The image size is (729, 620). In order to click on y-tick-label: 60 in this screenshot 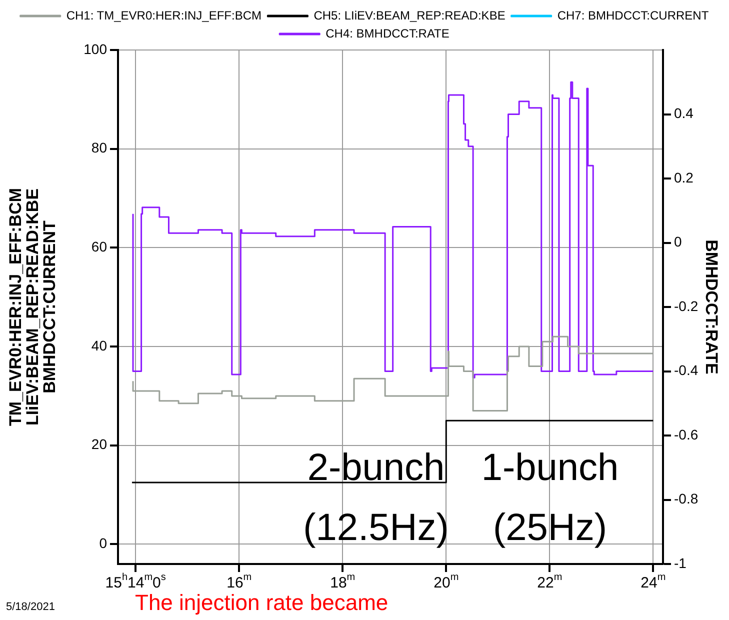, I will do `click(99, 246)`.